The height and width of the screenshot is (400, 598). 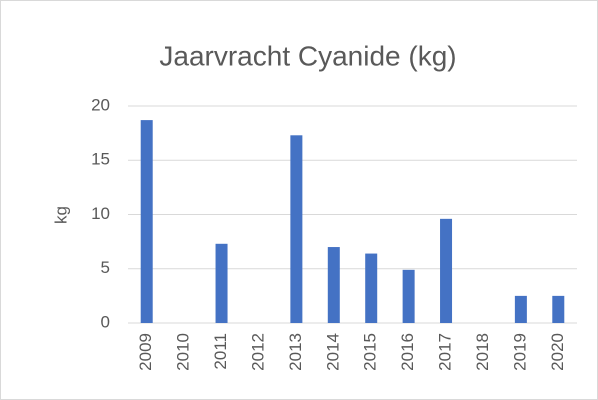 What do you see at coordinates (557, 352) in the screenshot?
I see `x-tick-label: 2020` at bounding box center [557, 352].